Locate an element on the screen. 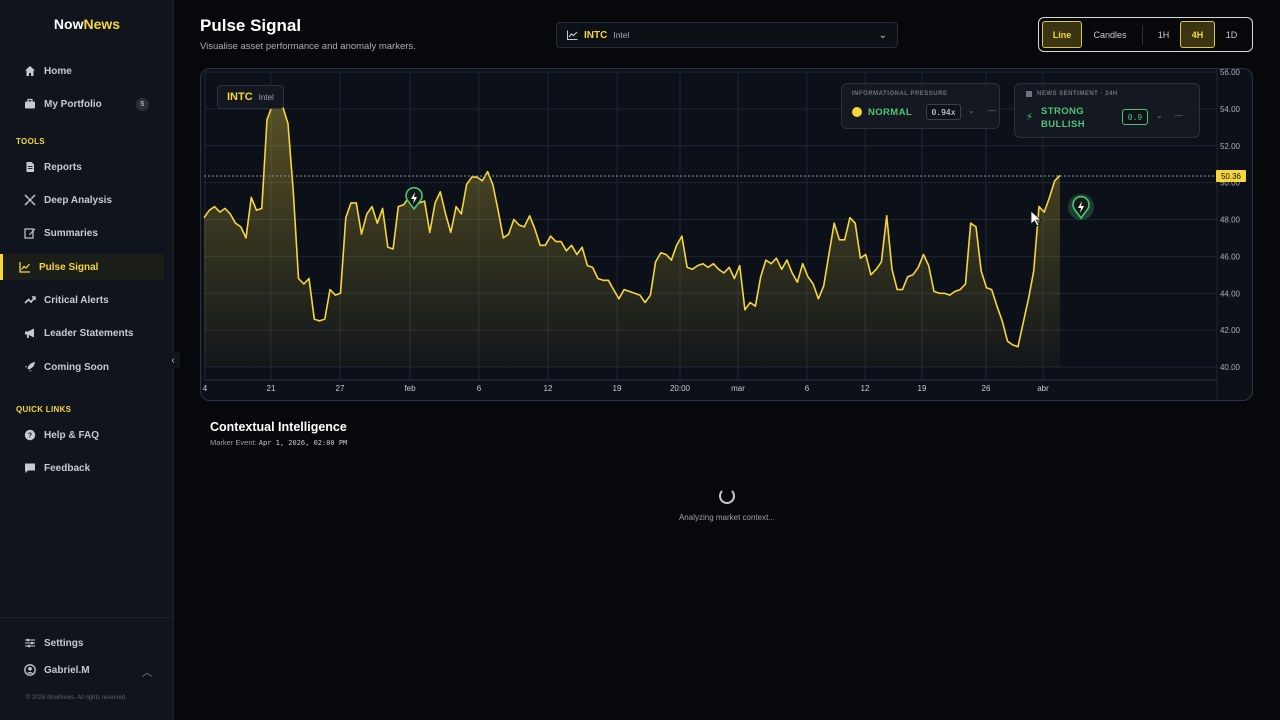  sidebar-item-help-faq: ? Help & FAQ is located at coordinates (82, 435).